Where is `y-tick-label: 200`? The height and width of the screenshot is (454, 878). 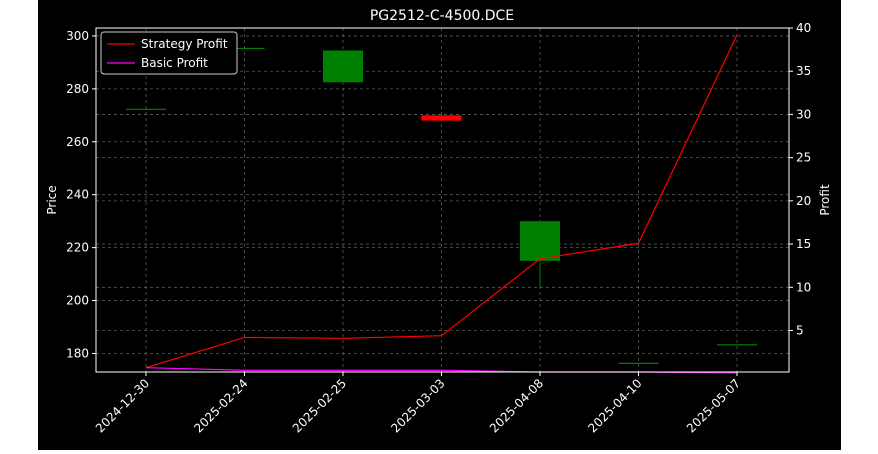 y-tick-label: 200 is located at coordinates (77, 301).